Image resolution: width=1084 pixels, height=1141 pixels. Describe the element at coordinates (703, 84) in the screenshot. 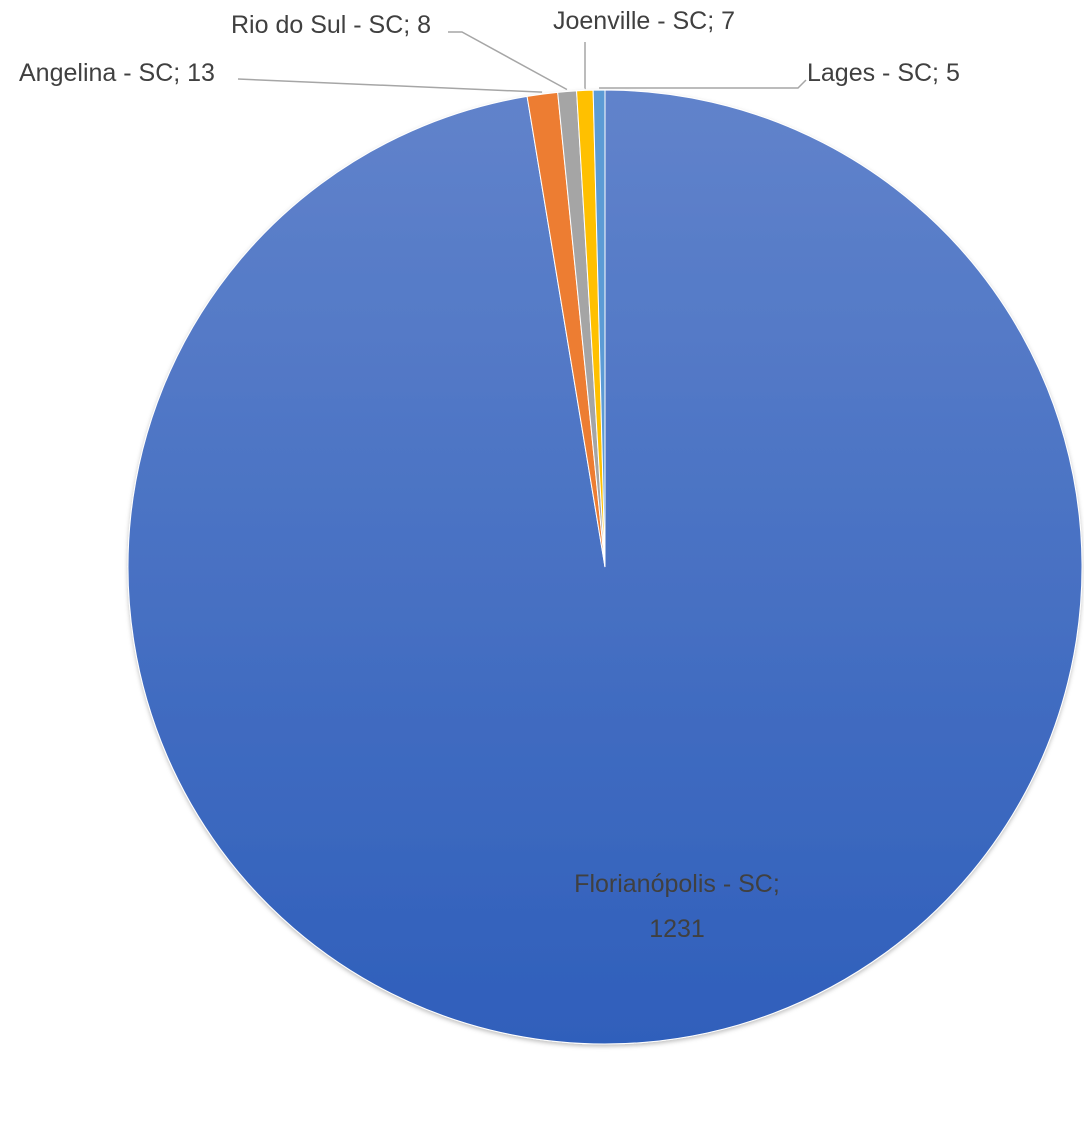

I see `leader-line-lages` at that location.